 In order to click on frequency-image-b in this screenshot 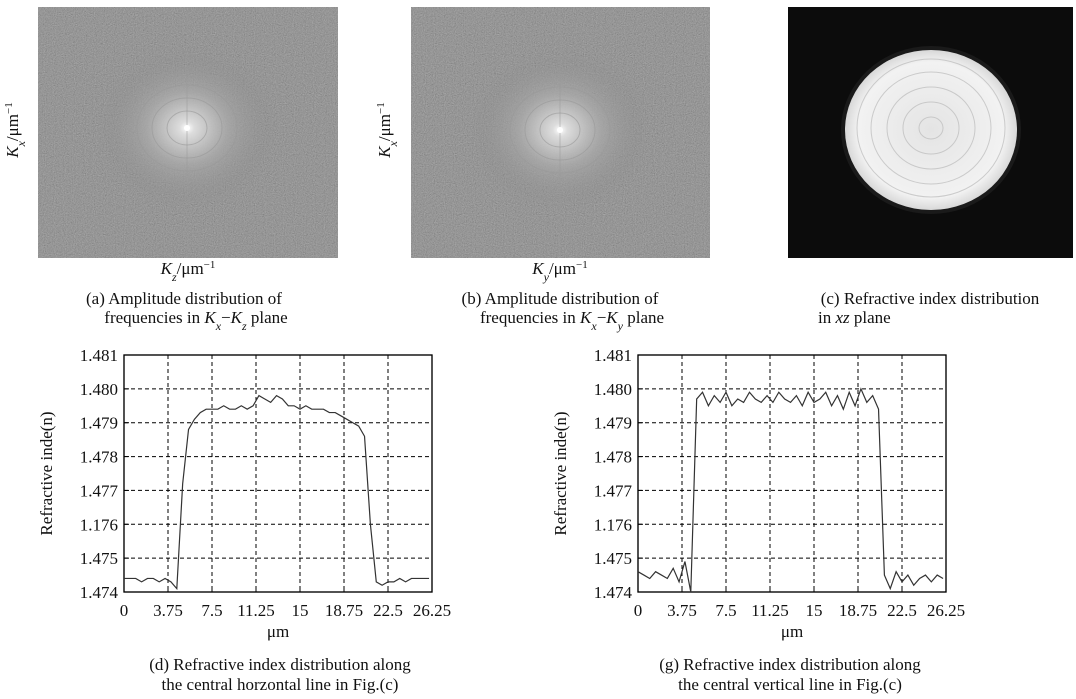, I will do `click(560, 132)`.